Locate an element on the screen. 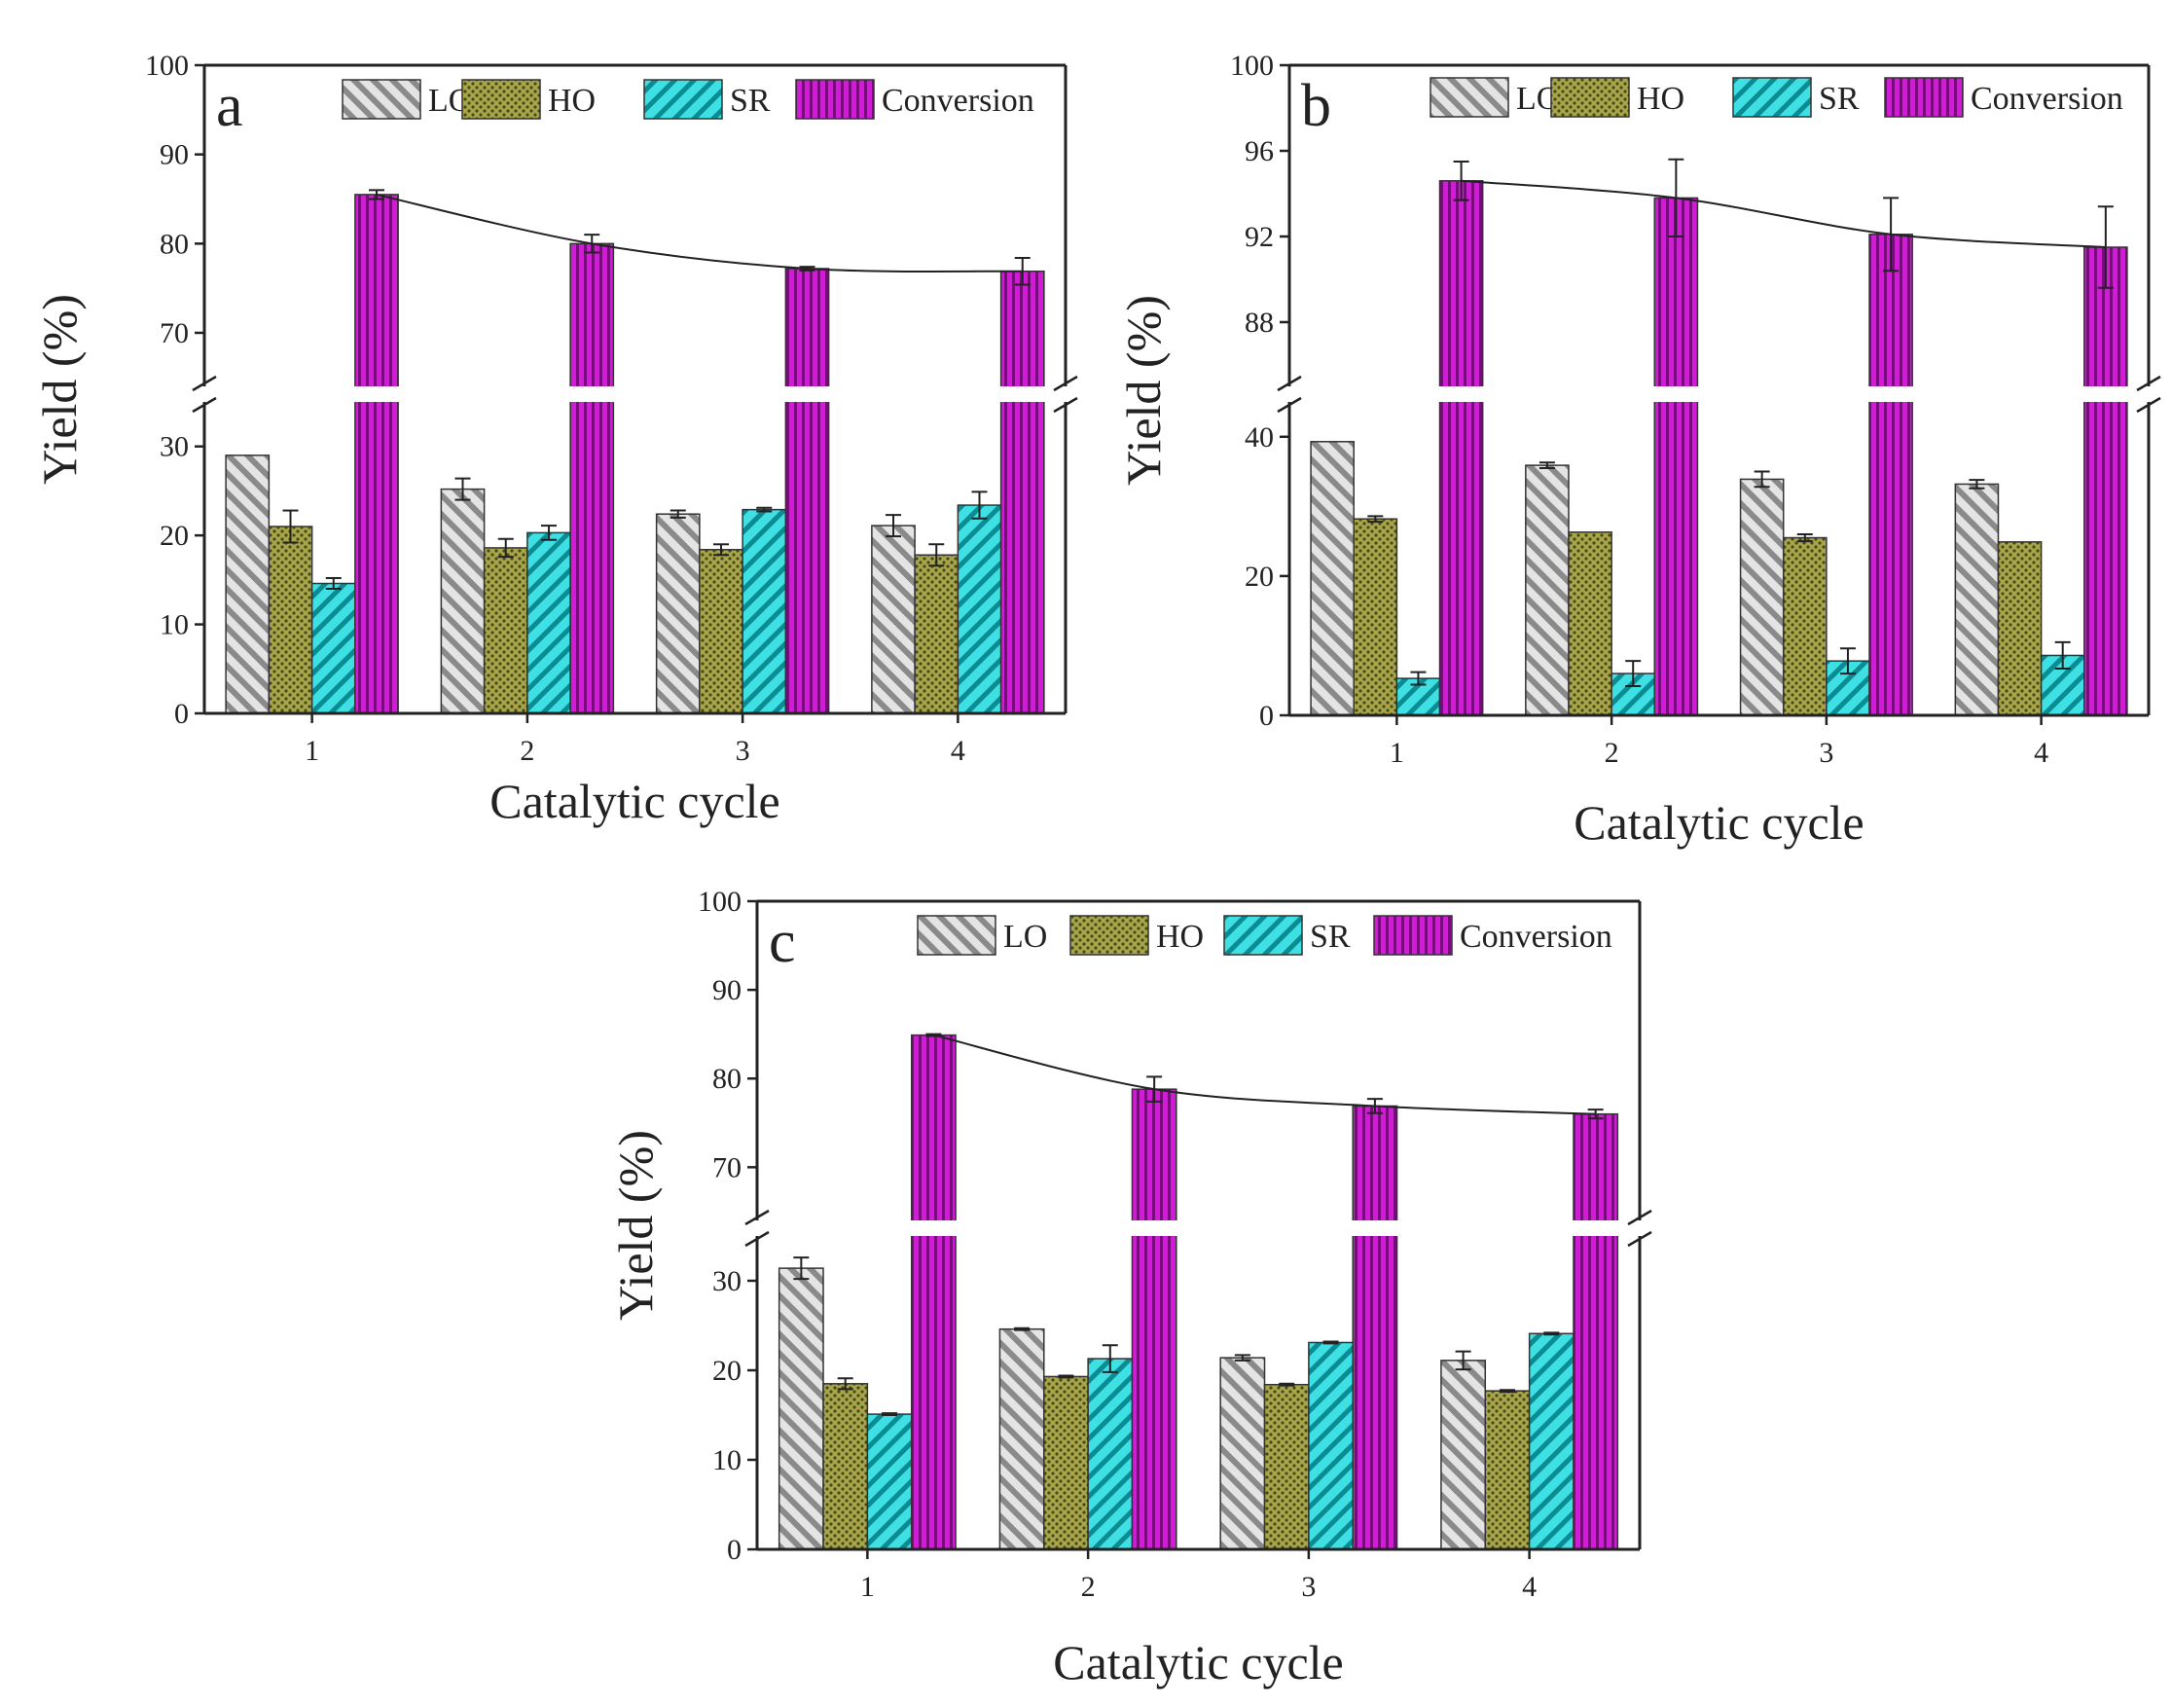 This screenshot has width=2172, height=1708. x-axis-title-b: Catalytic cycle is located at coordinates (1719, 822).